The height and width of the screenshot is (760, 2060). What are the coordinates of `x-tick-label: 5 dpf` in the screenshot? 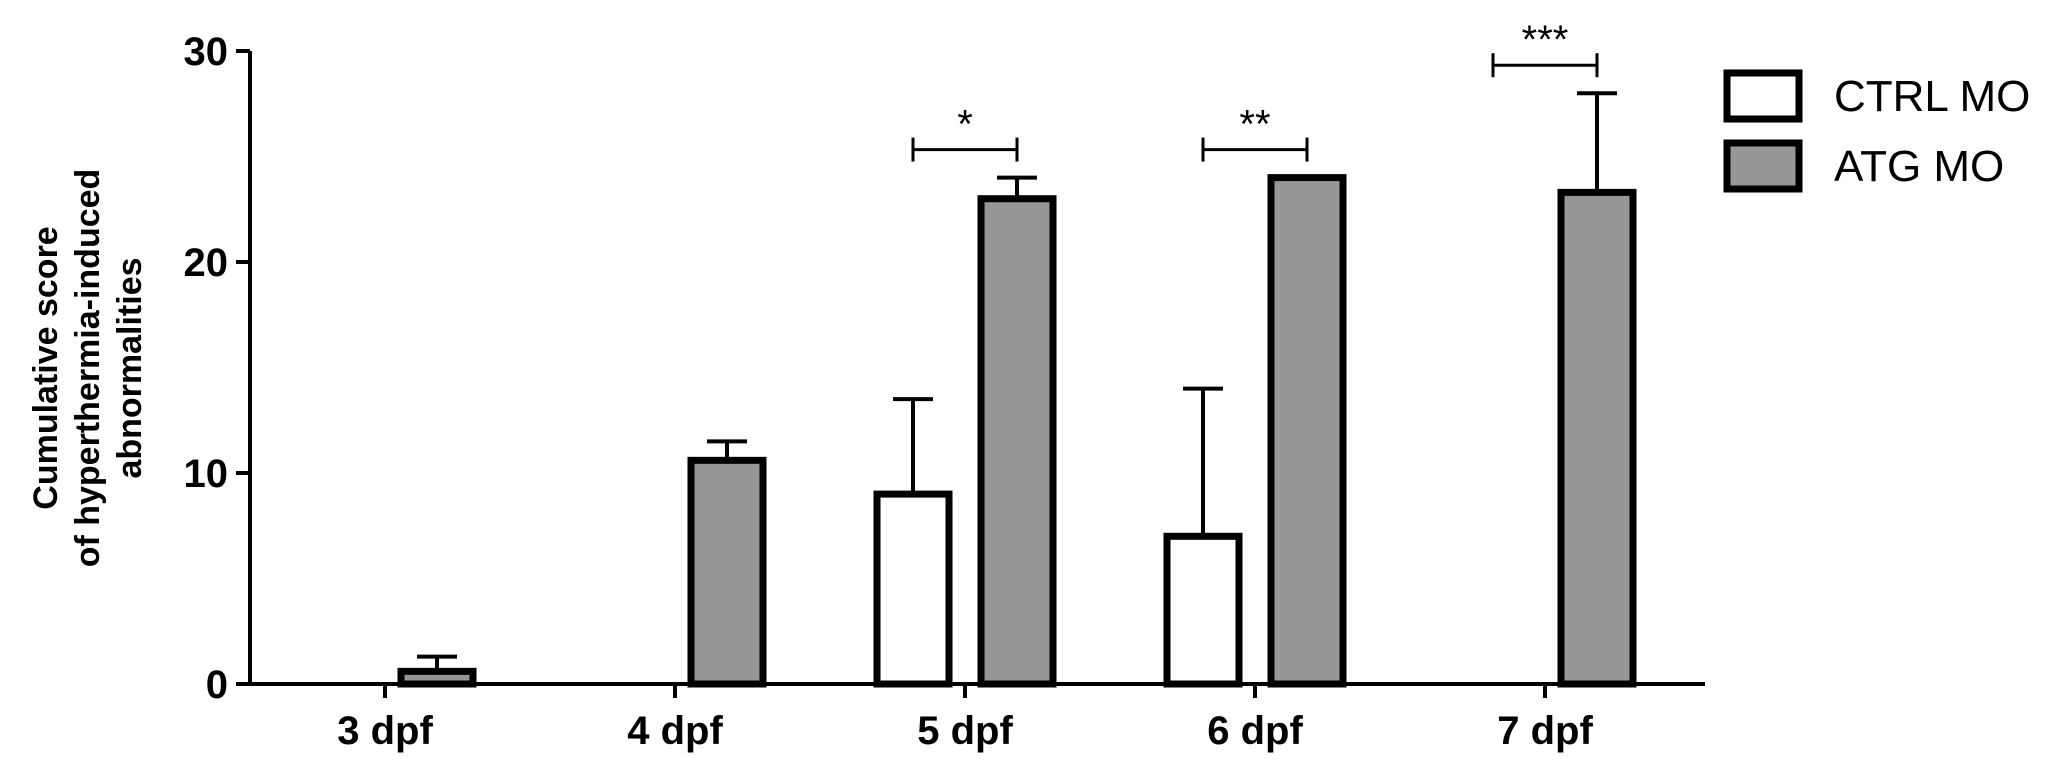 It's located at (965, 731).